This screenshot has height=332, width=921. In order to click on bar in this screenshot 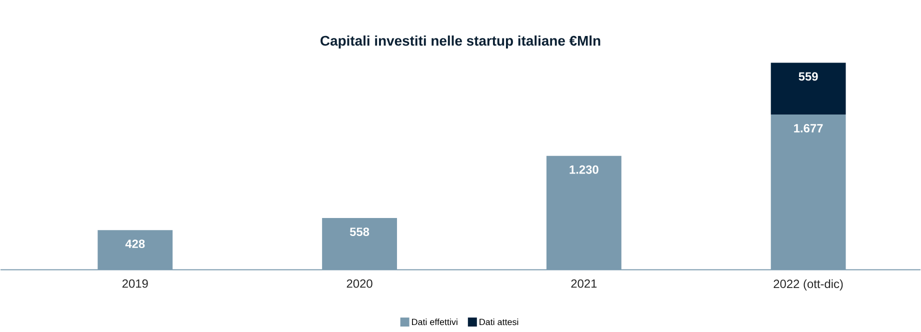, I will do `click(808, 88)`.